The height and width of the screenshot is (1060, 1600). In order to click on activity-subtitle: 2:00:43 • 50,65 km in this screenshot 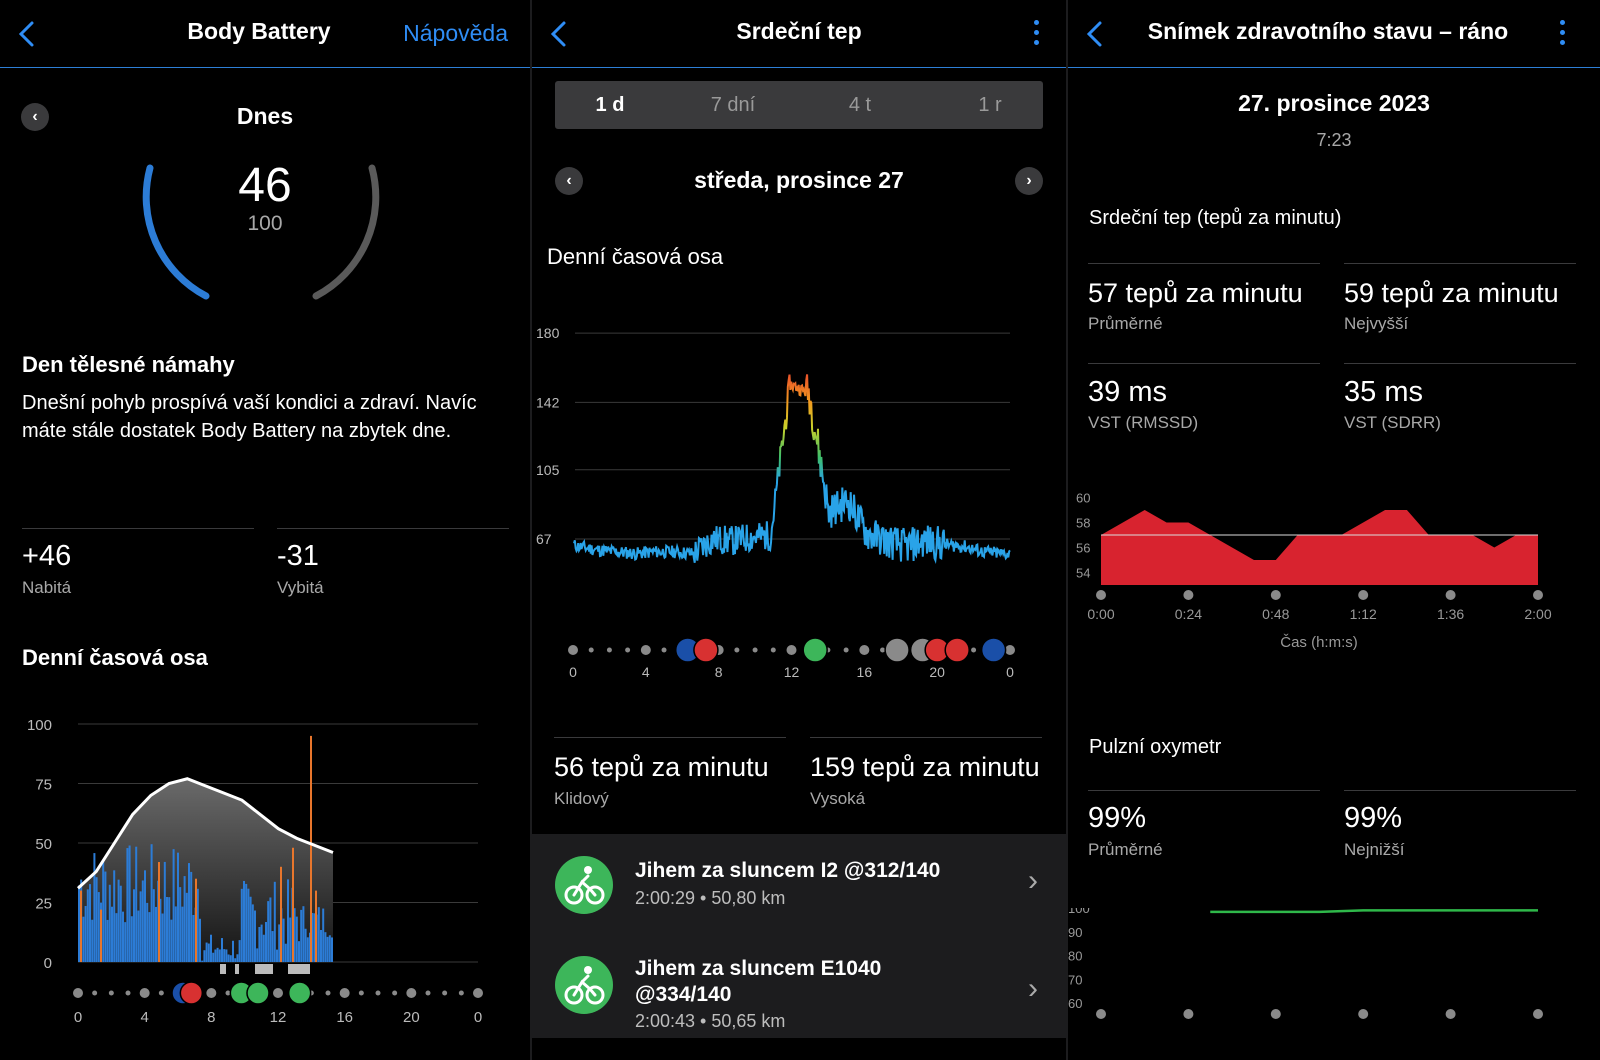, I will do `click(710, 1021)`.